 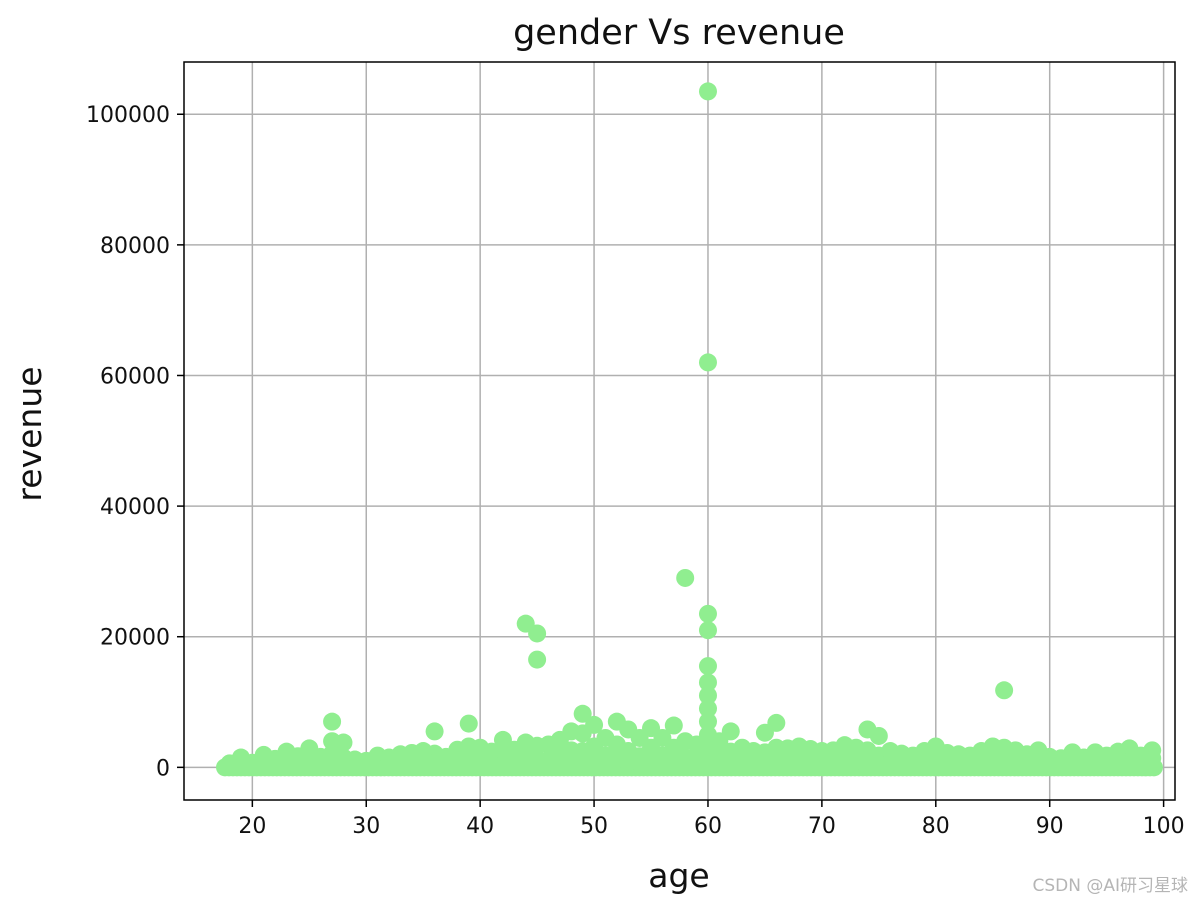 What do you see at coordinates (708, 826) in the screenshot?
I see `x-tick-label: 60` at bounding box center [708, 826].